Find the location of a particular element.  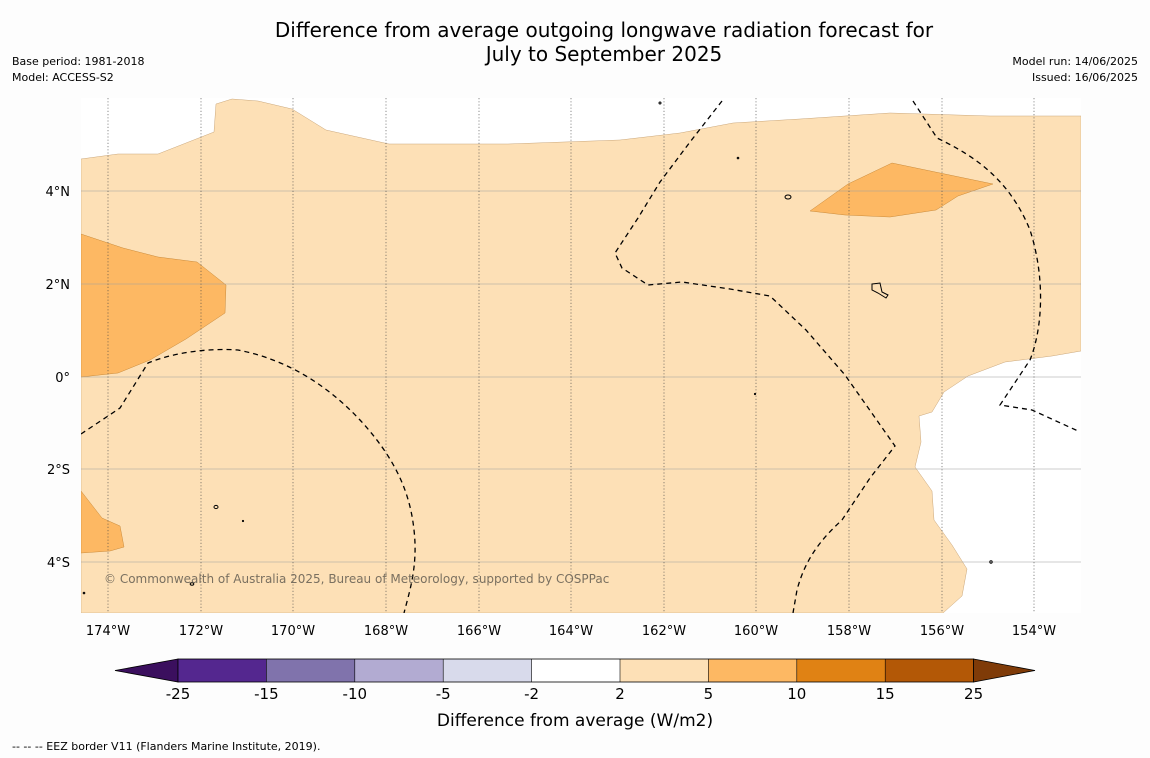

colorbar-outline is located at coordinates (575, 670).